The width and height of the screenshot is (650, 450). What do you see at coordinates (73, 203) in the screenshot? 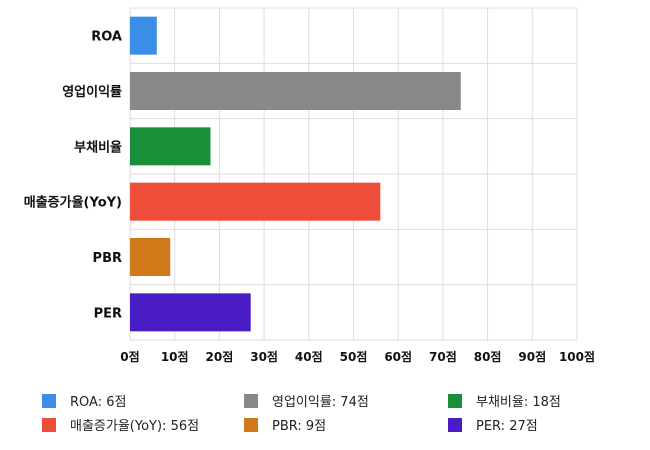
I see `category-label: 매출증가율(YoY)` at bounding box center [73, 203].